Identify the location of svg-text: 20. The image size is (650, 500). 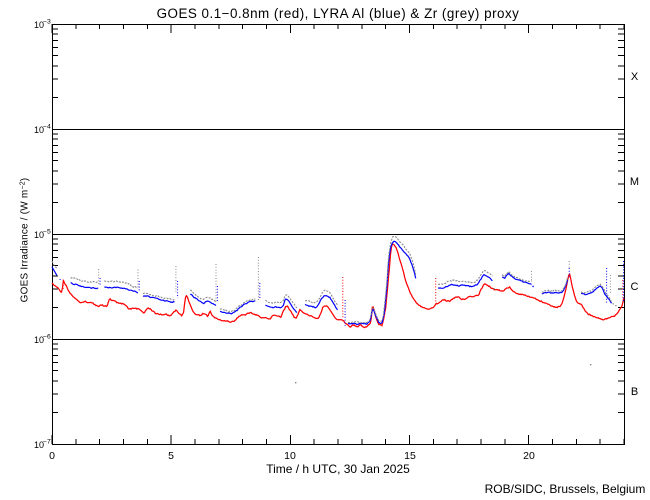
(529, 456).